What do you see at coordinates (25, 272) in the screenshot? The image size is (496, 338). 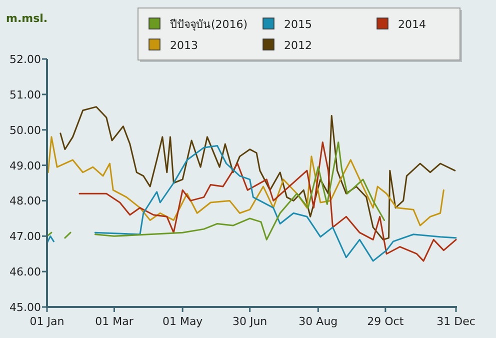 I see `y-tick-label: 46.00` at bounding box center [25, 272].